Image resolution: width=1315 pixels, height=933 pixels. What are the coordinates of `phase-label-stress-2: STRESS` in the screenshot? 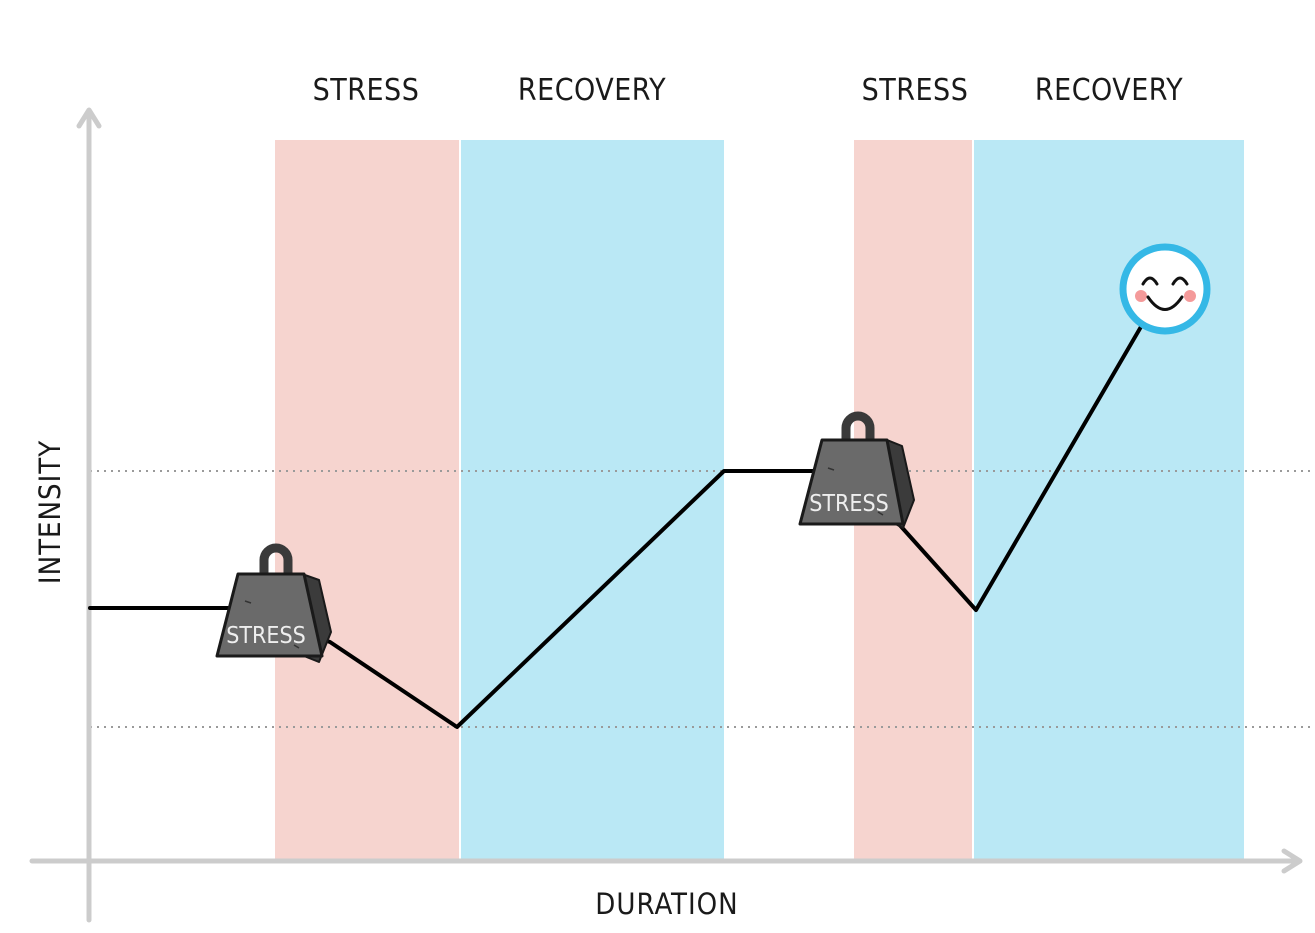 It's located at (915, 90).